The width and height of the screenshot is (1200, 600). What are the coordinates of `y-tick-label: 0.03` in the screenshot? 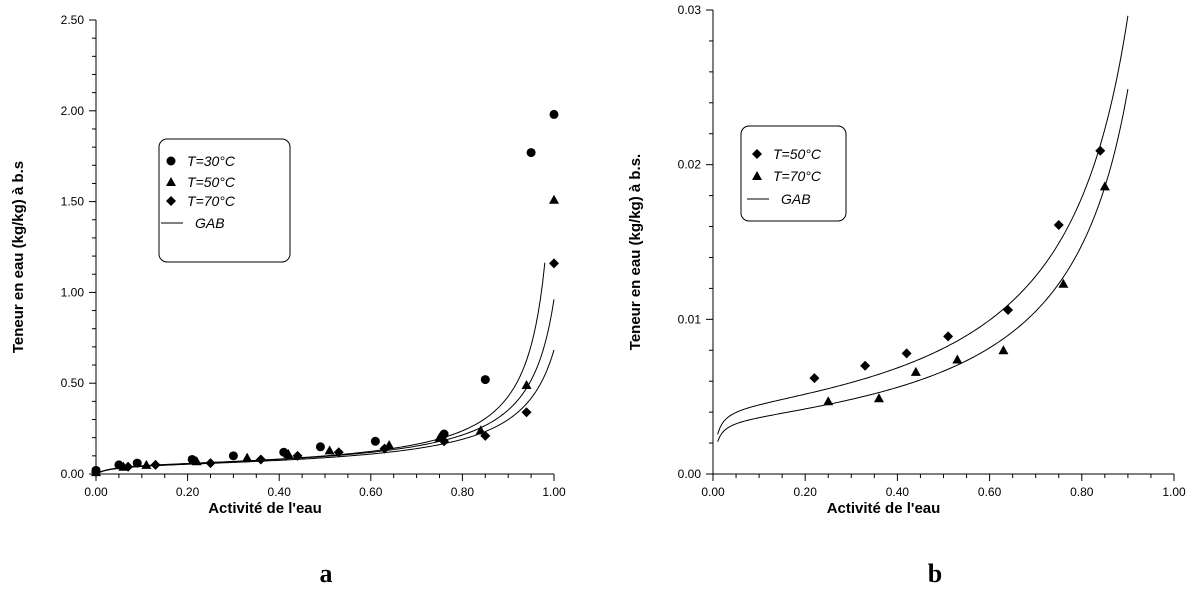 It's located at (690, 10).